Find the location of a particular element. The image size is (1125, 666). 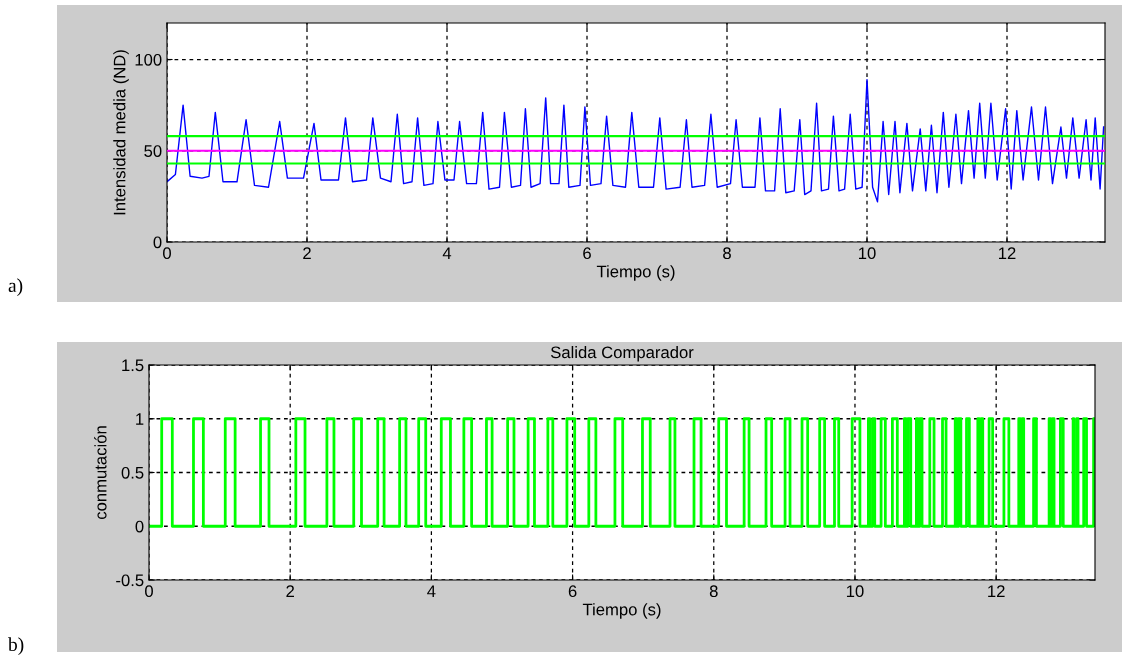

y-tick-label: 100 is located at coordinates (148, 59).